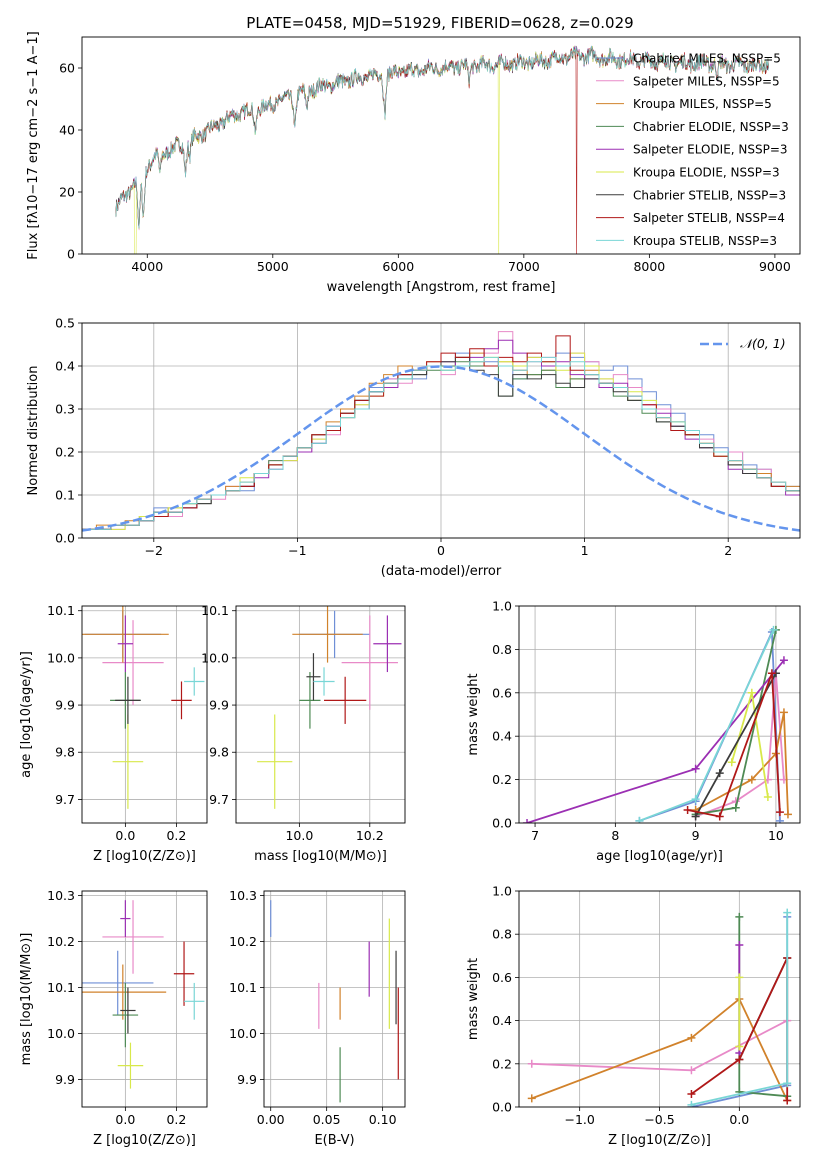 This screenshot has width=819, height=1170. What do you see at coordinates (67, 68) in the screenshot?
I see `y-tick-label: 60` at bounding box center [67, 68].